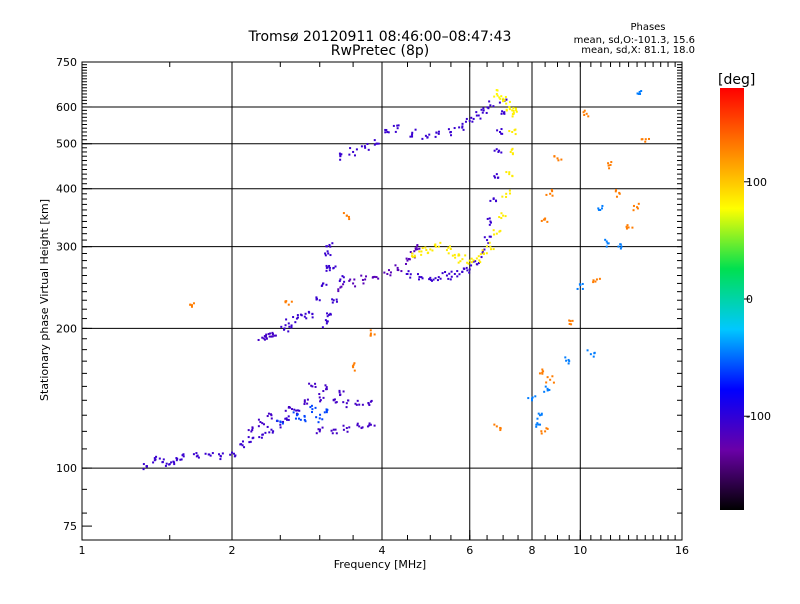 The width and height of the screenshot is (800, 604). I want to click on y-tick-label: 300, so click(66, 247).